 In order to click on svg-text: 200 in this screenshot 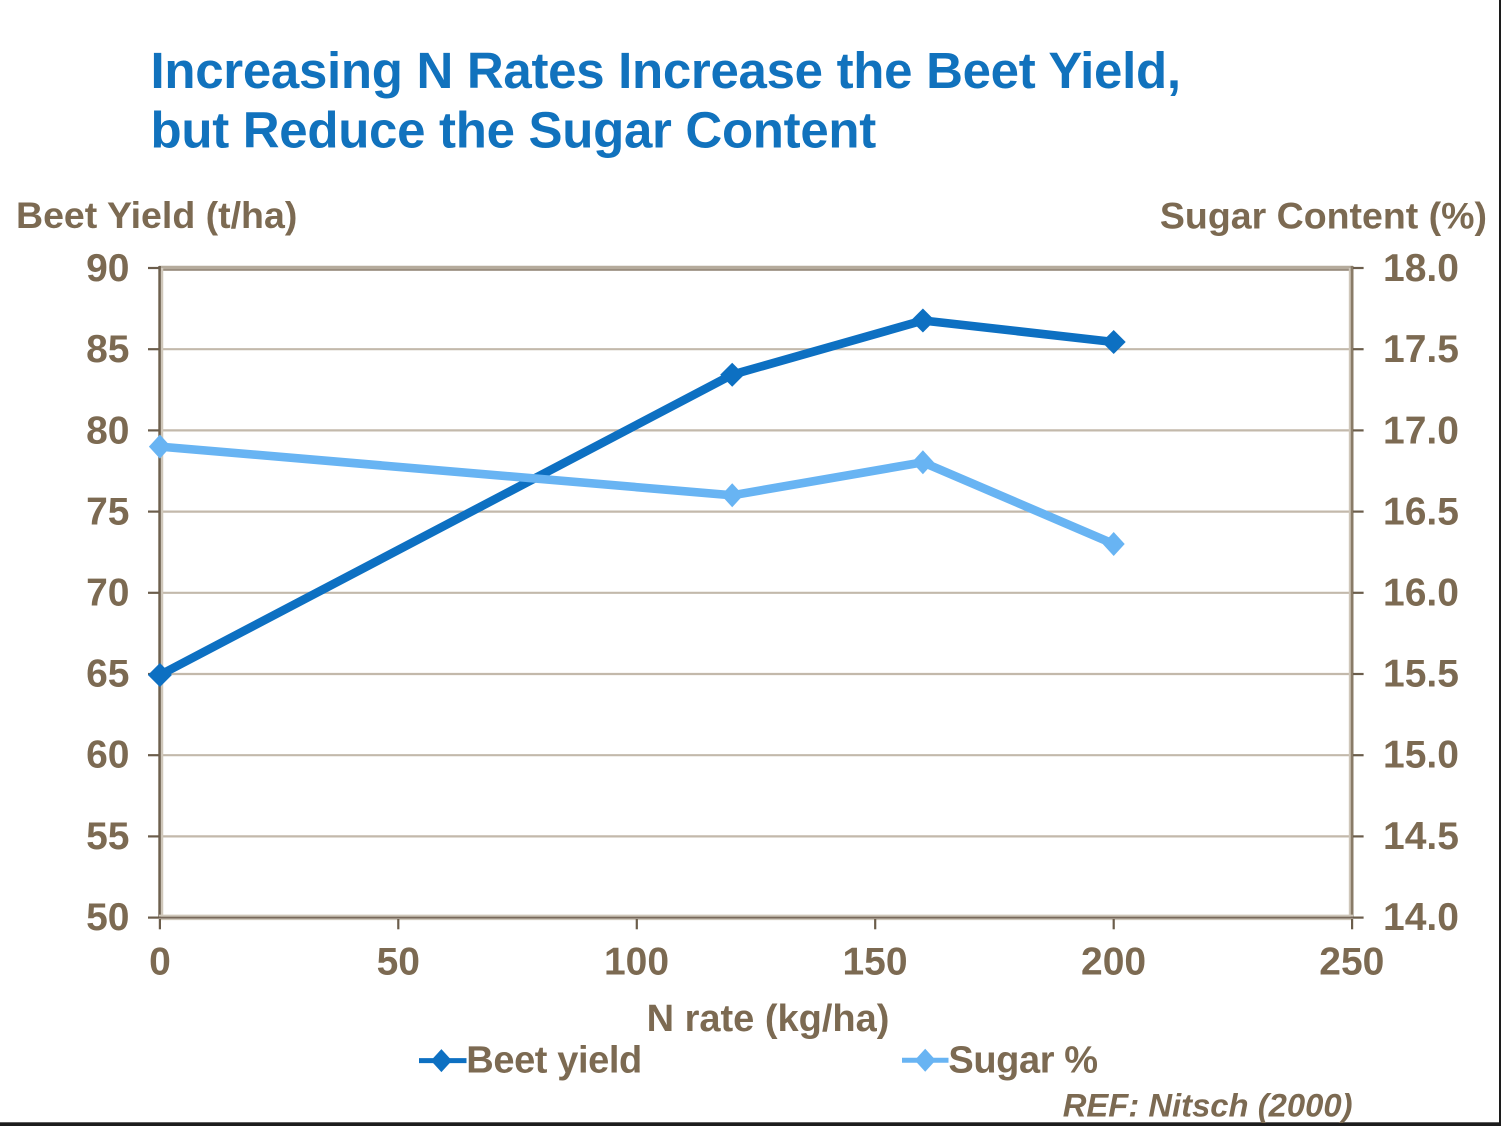, I will do `click(1113, 962)`.